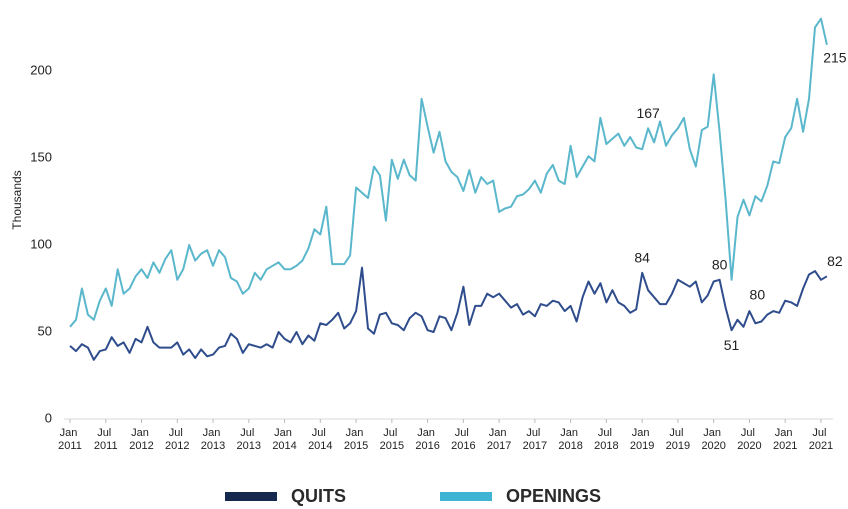 This screenshot has width=848, height=509. What do you see at coordinates (106, 439) in the screenshot?
I see `x-tick-label: Jul 2011` at bounding box center [106, 439].